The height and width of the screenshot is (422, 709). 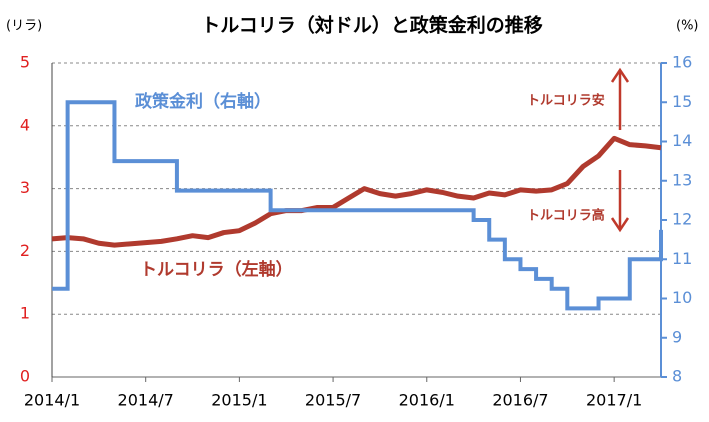 What do you see at coordinates (25, 313) in the screenshot?
I see `y-tick-label: 1` at bounding box center [25, 313].